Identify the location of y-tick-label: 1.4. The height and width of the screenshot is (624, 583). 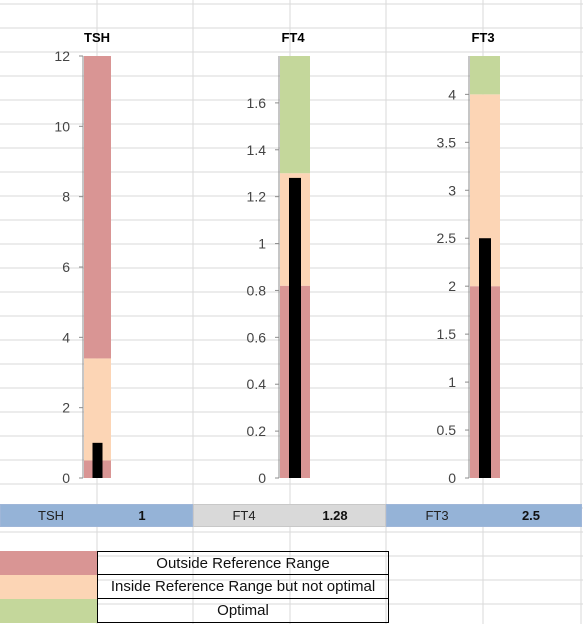
(257, 150).